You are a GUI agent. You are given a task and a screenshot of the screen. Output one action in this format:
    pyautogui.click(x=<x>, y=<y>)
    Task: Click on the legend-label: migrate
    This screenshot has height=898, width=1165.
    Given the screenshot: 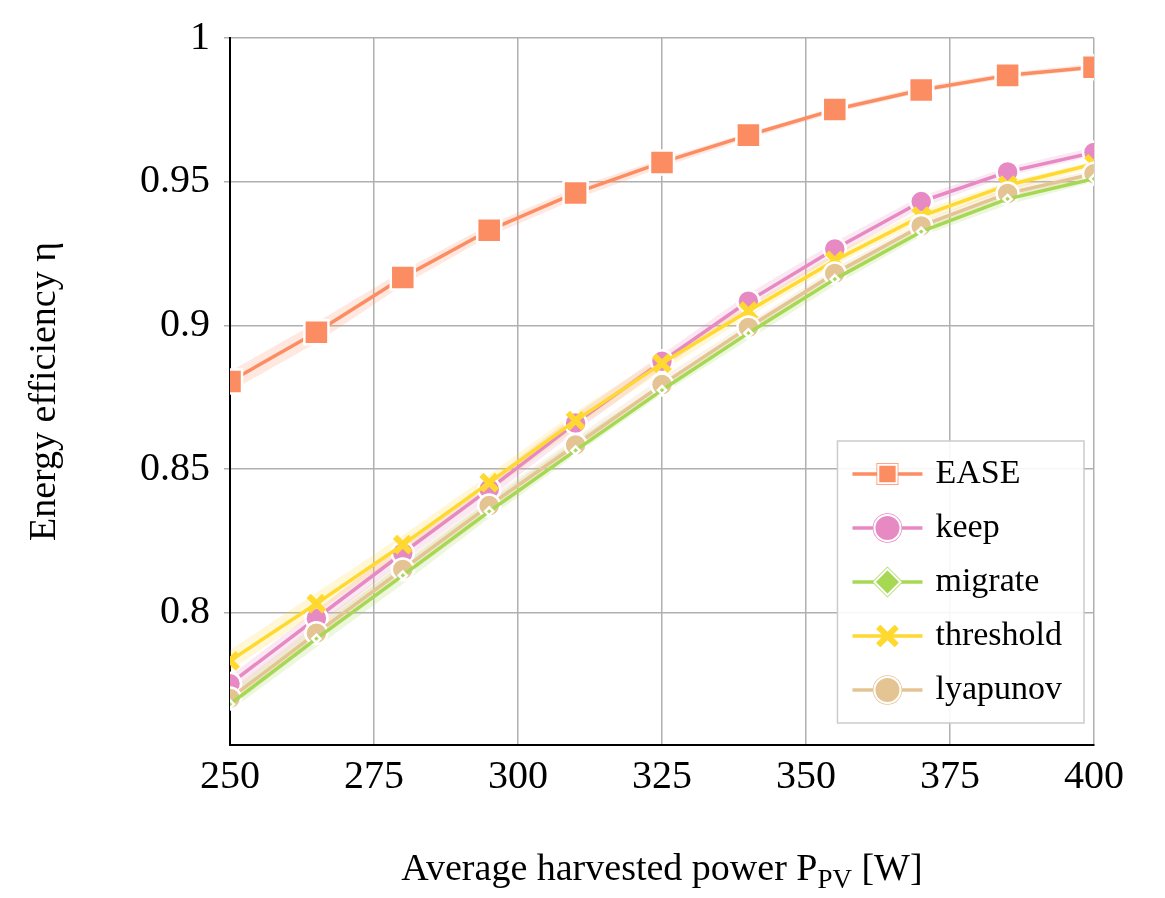 What is the action you would take?
    pyautogui.click(x=987, y=579)
    